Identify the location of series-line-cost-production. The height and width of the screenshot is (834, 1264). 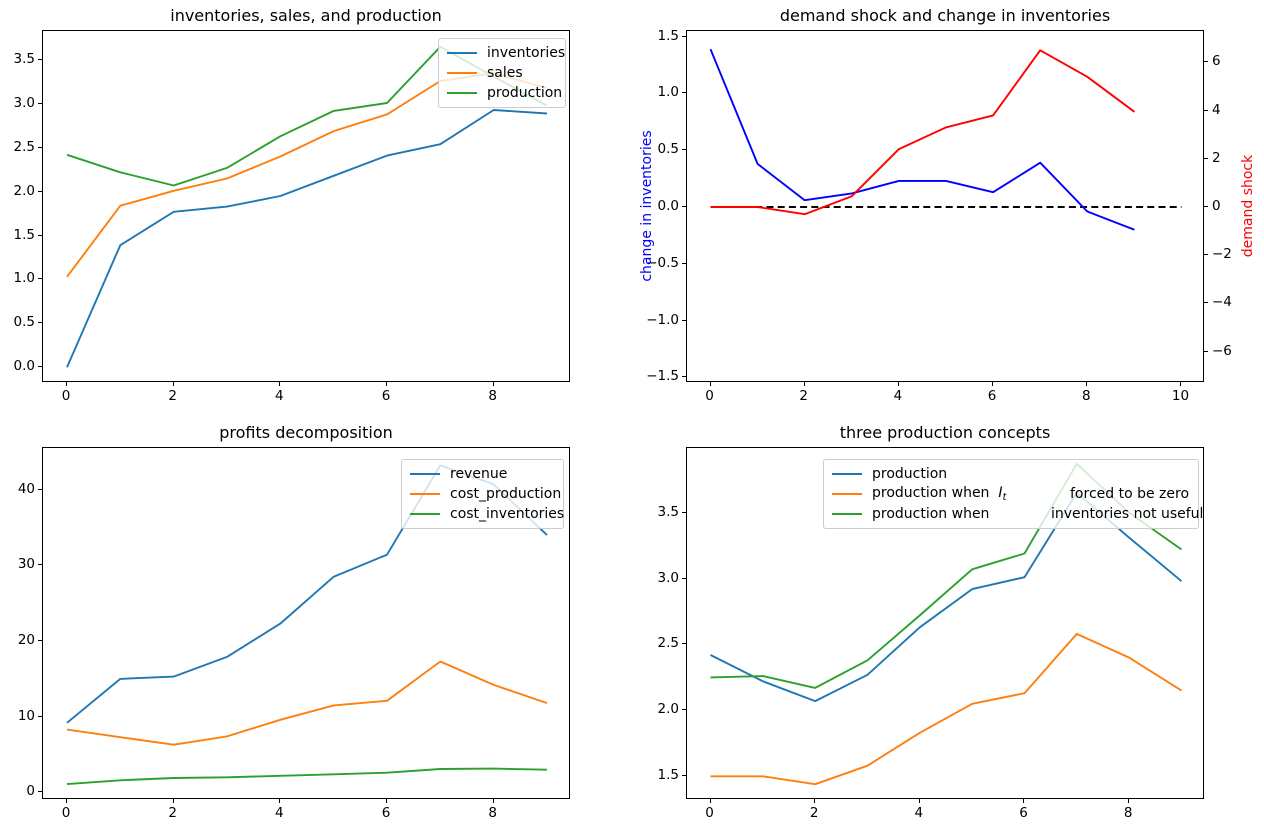
(307, 703).